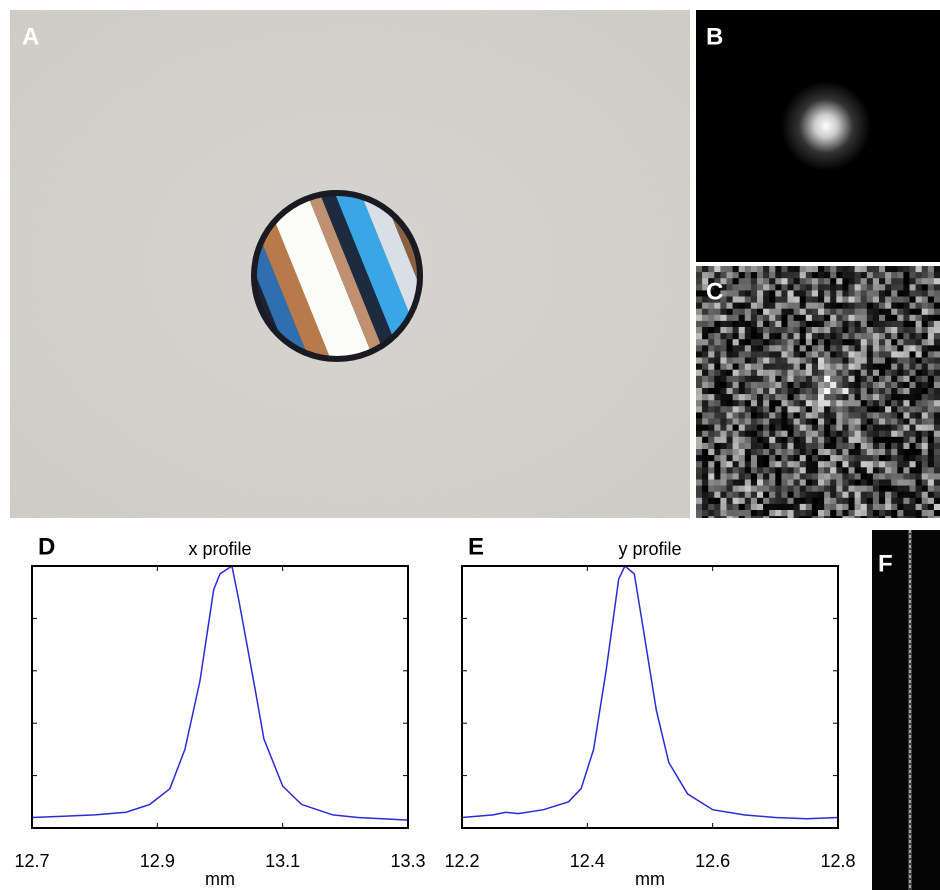 The width and height of the screenshot is (940, 890). Describe the element at coordinates (30, 36) in the screenshot. I see `panel-label: A` at that location.